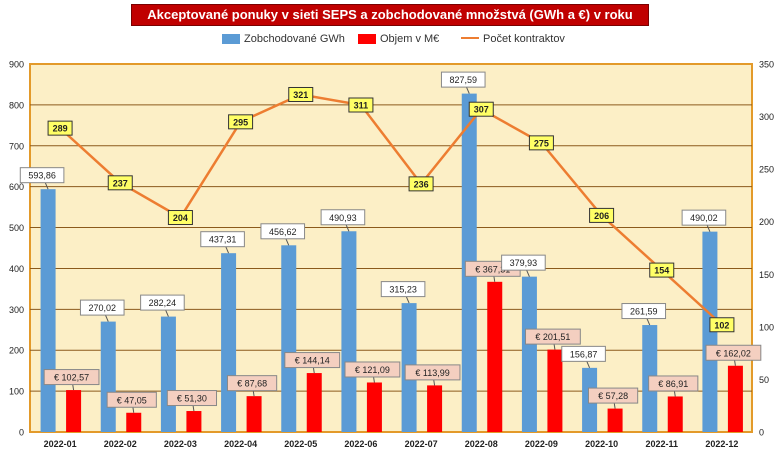 This screenshot has height=456, width=782. What do you see at coordinates (764, 380) in the screenshot?
I see `y-right-tick-label: 50` at bounding box center [764, 380].